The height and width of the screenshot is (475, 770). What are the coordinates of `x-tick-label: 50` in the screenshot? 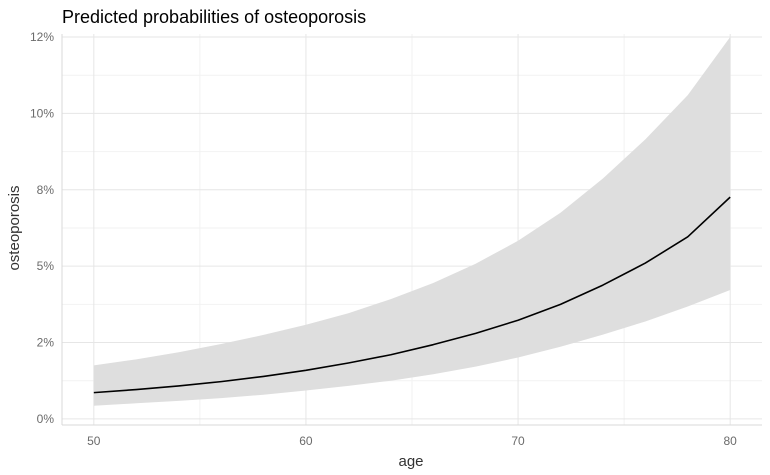 It's located at (94, 441).